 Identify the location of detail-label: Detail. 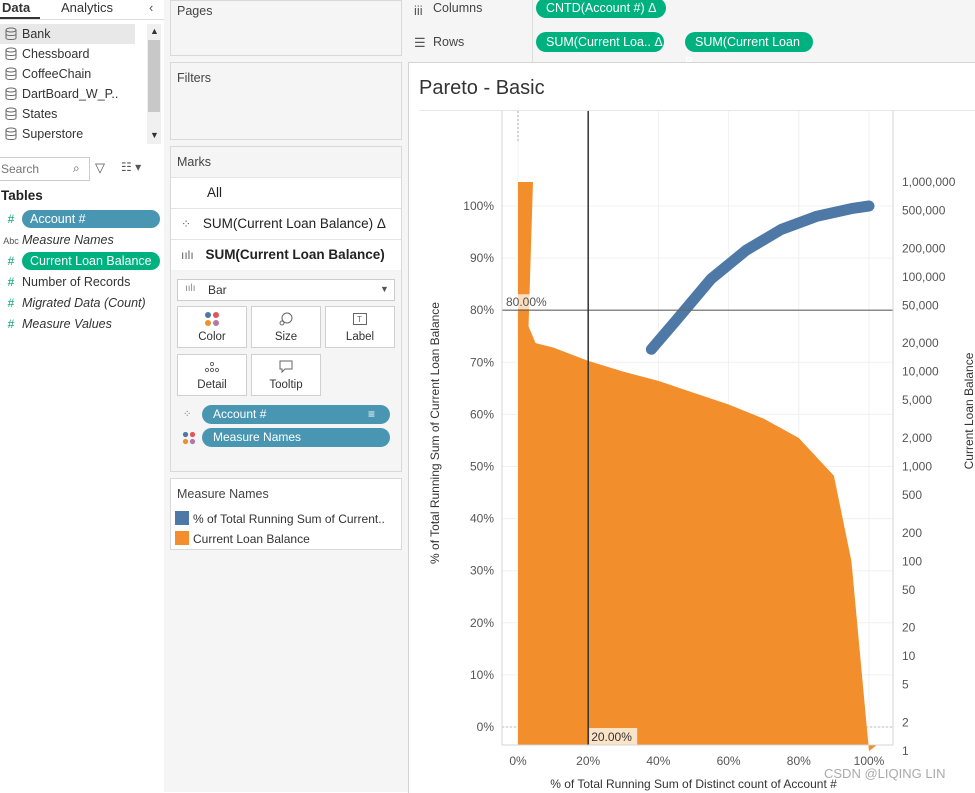
(211, 385).